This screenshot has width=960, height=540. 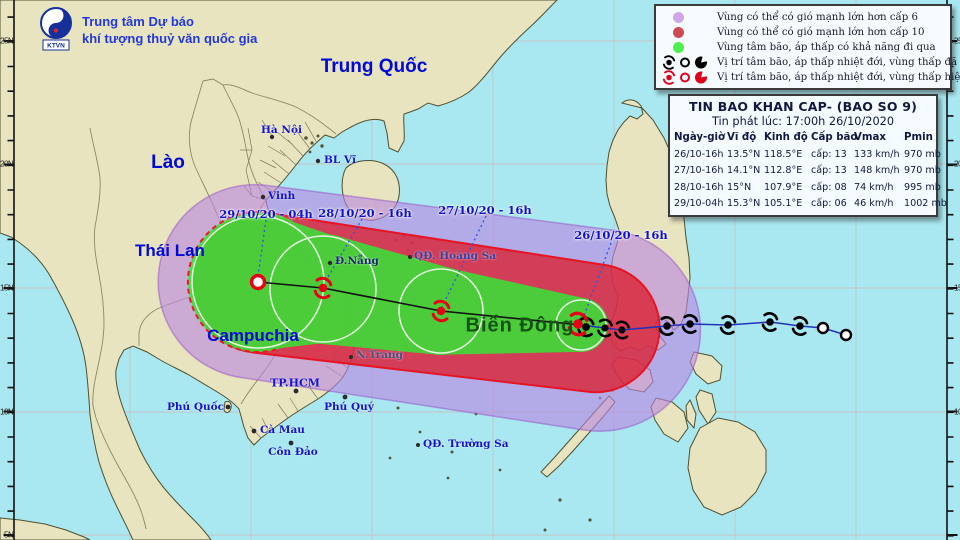 I want to click on cell: 28/10-16h, so click(x=699, y=187).